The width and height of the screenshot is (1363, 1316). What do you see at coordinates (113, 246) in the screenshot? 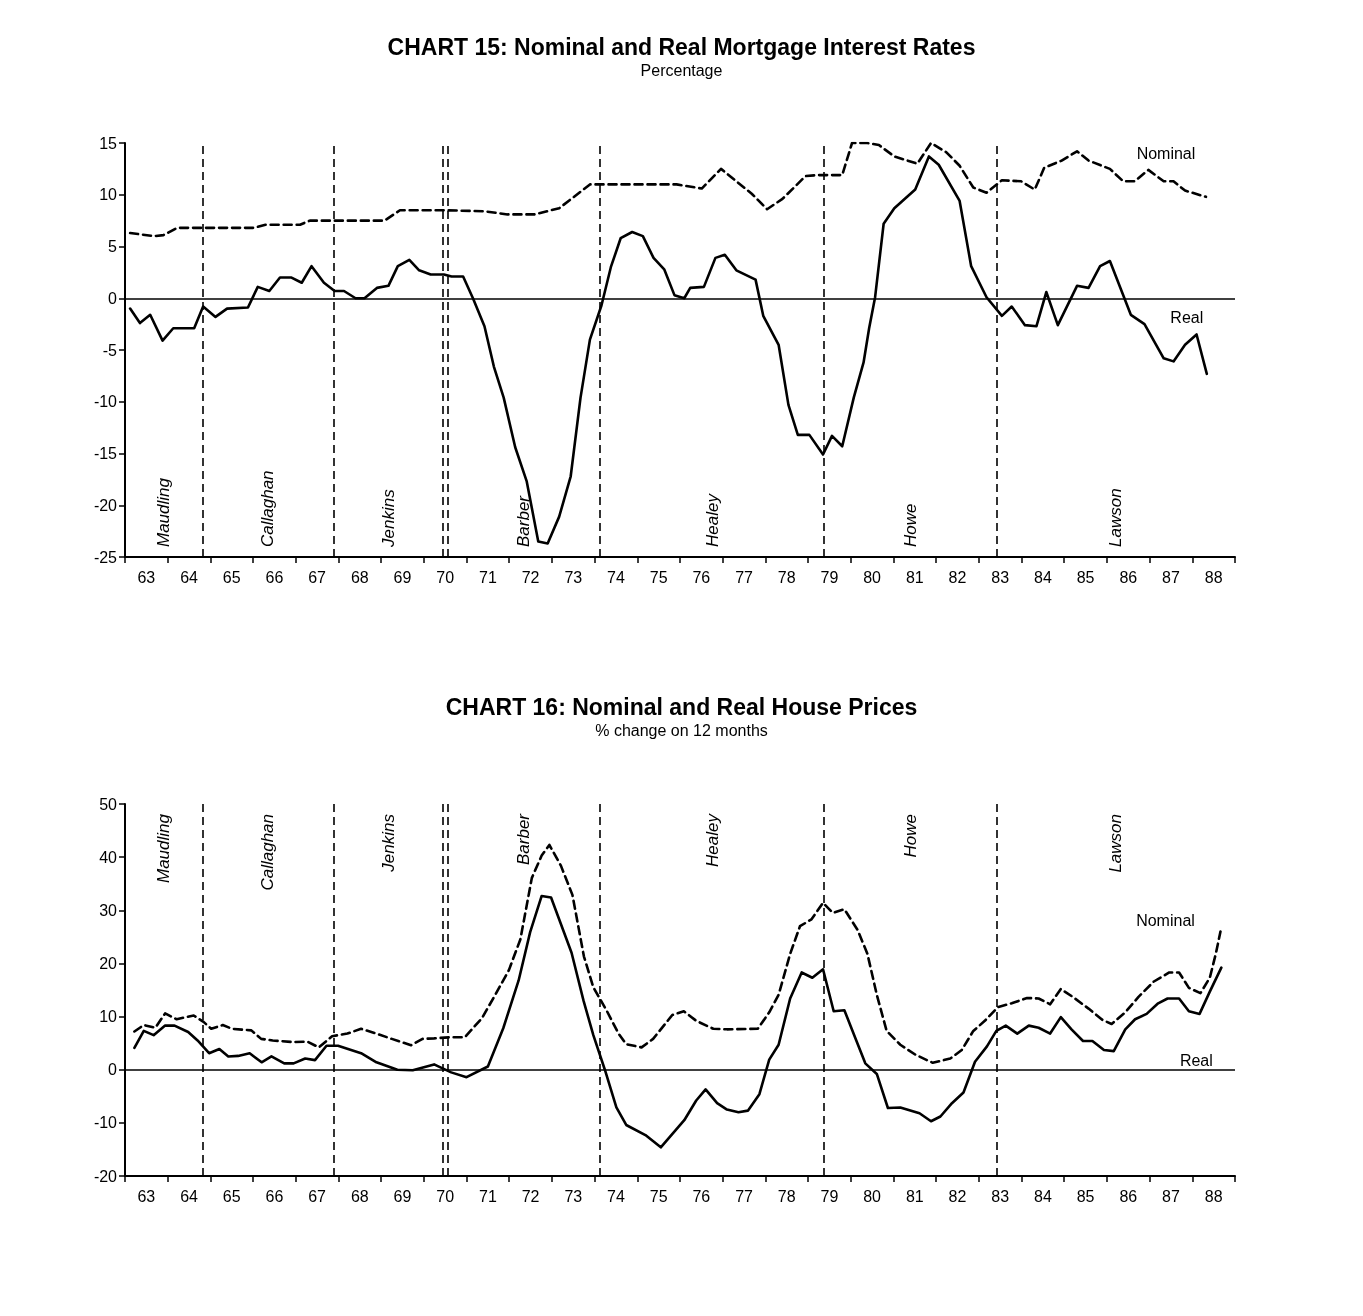
I see `y-tick-label: 5` at bounding box center [113, 246].